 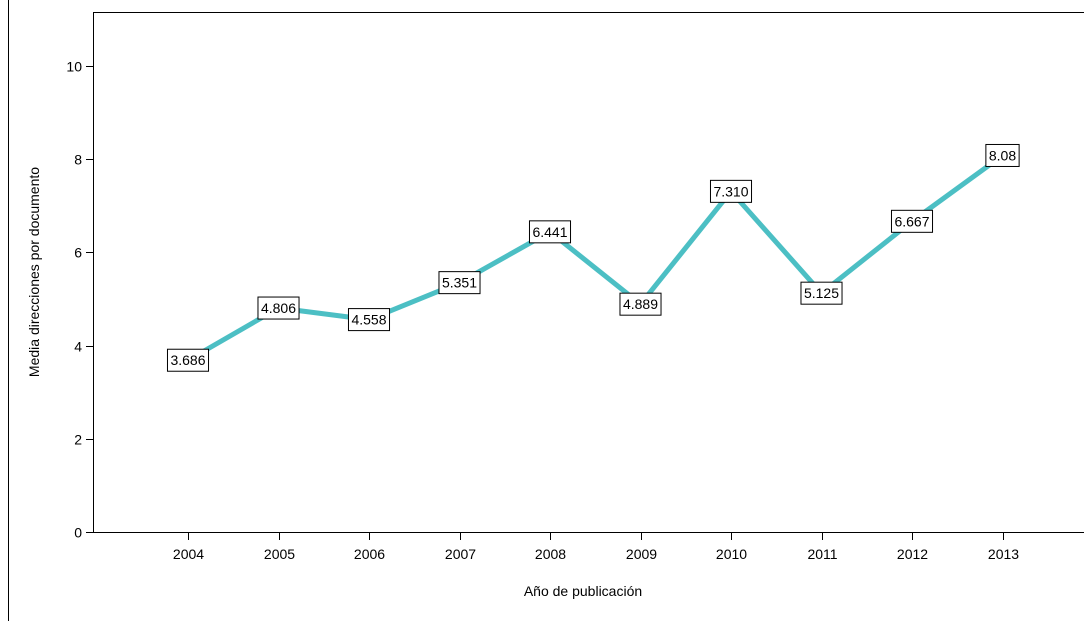 I want to click on y-axis-title: Media direcciones por documento, so click(x=34, y=272).